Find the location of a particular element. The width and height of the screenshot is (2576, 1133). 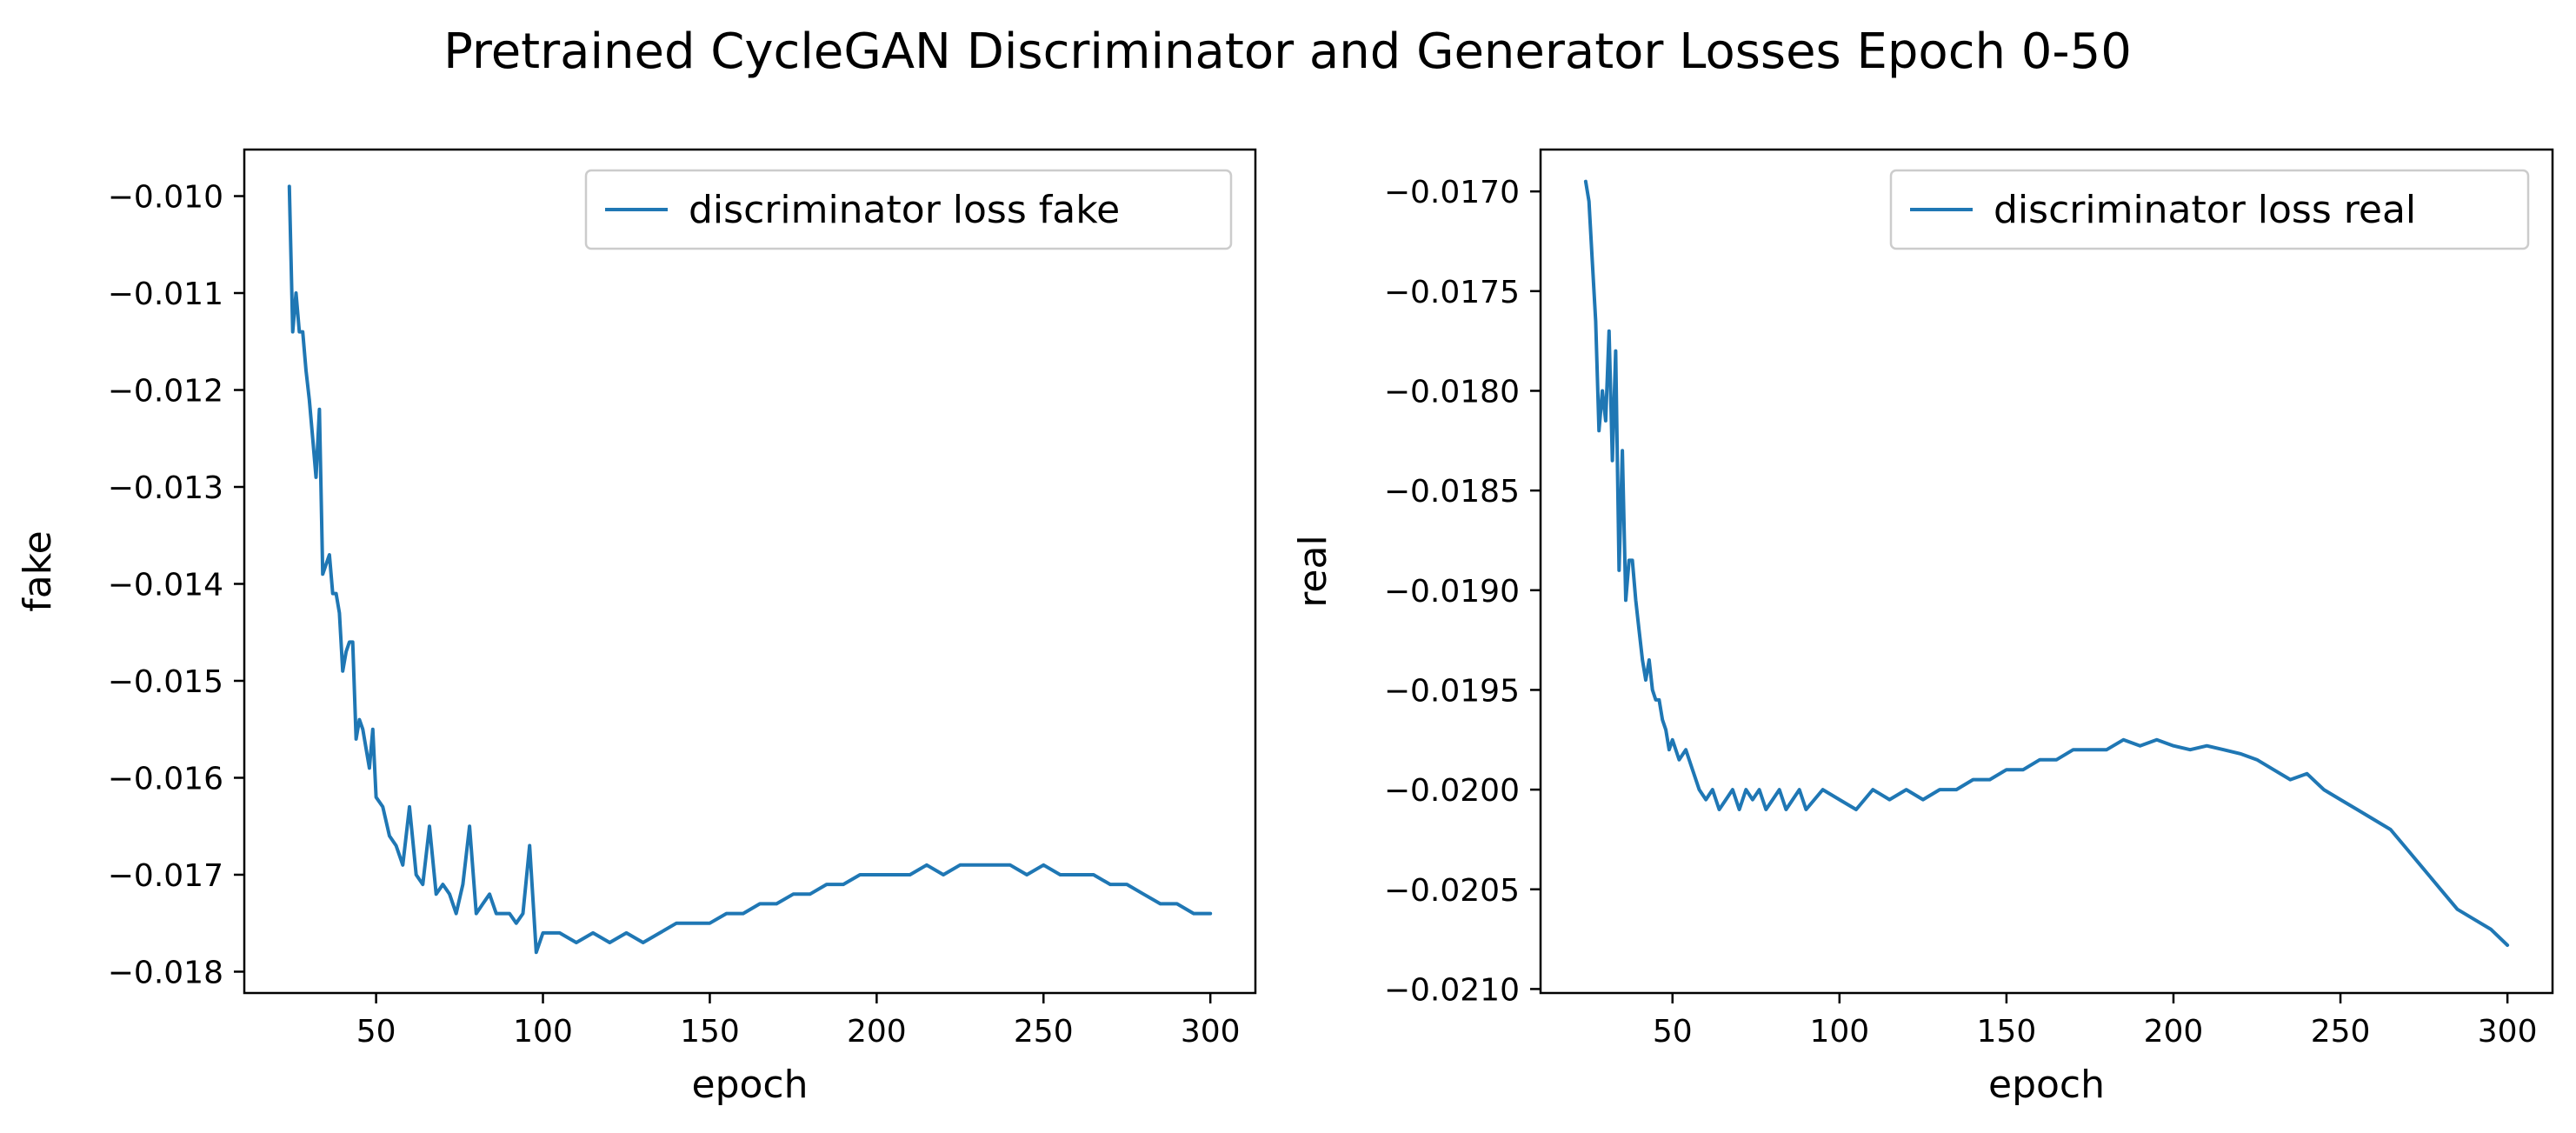

x-tick-label-fake: 250 is located at coordinates (1044, 1032).